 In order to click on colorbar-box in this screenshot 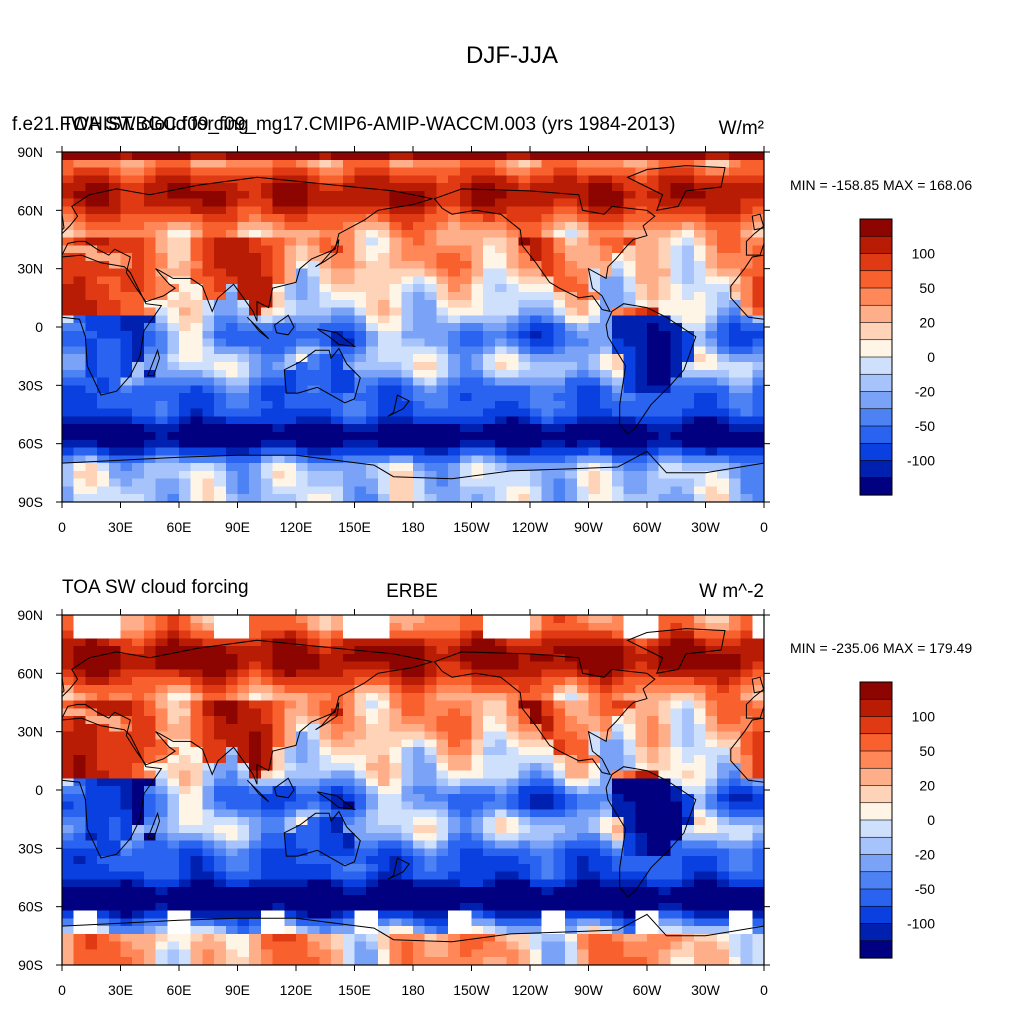, I will do `click(876, 400)`.